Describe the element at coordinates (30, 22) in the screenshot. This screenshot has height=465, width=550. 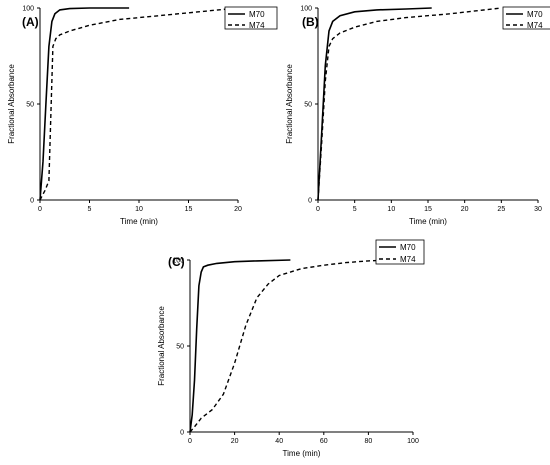
I see `panel-label: (A)` at that location.